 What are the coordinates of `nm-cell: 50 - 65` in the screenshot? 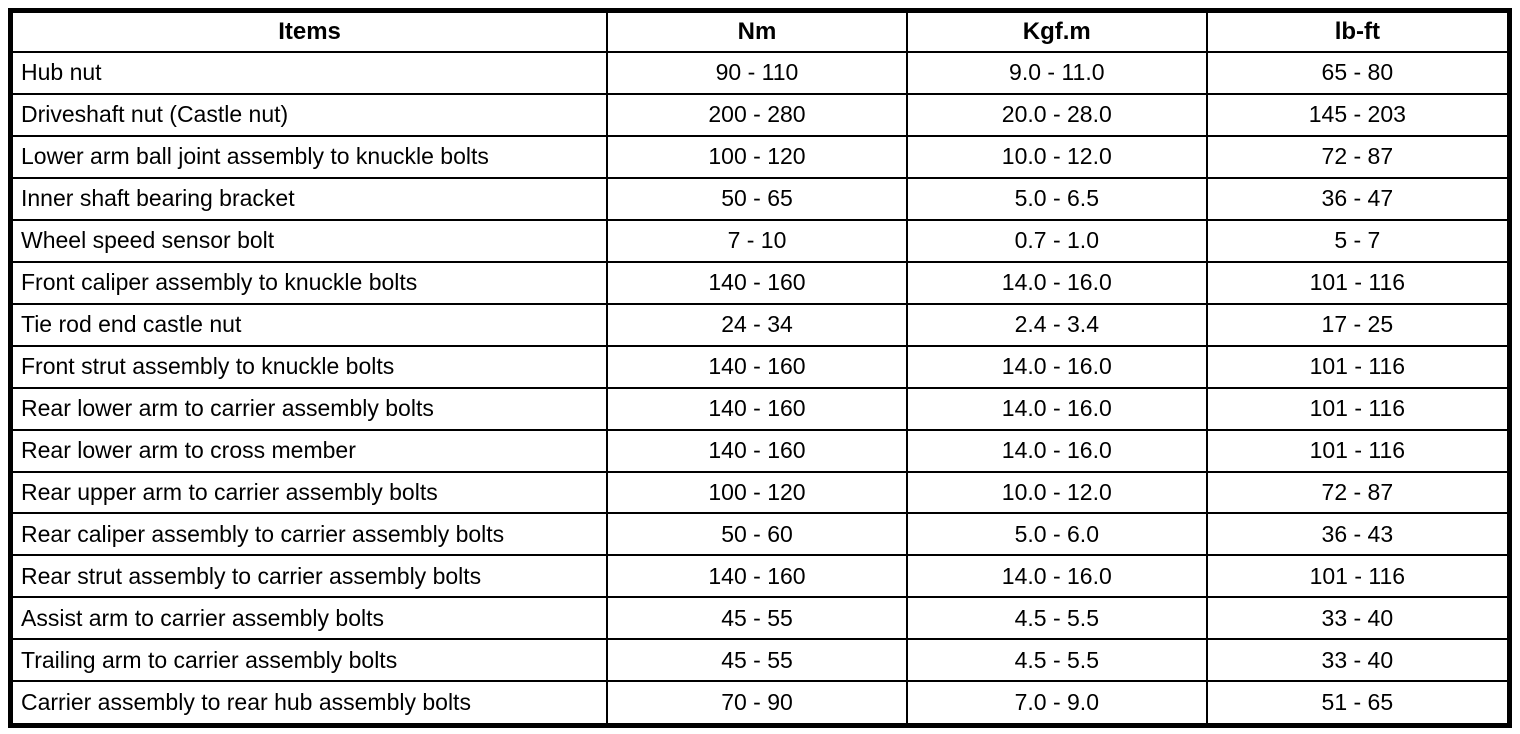 It's located at (757, 198).